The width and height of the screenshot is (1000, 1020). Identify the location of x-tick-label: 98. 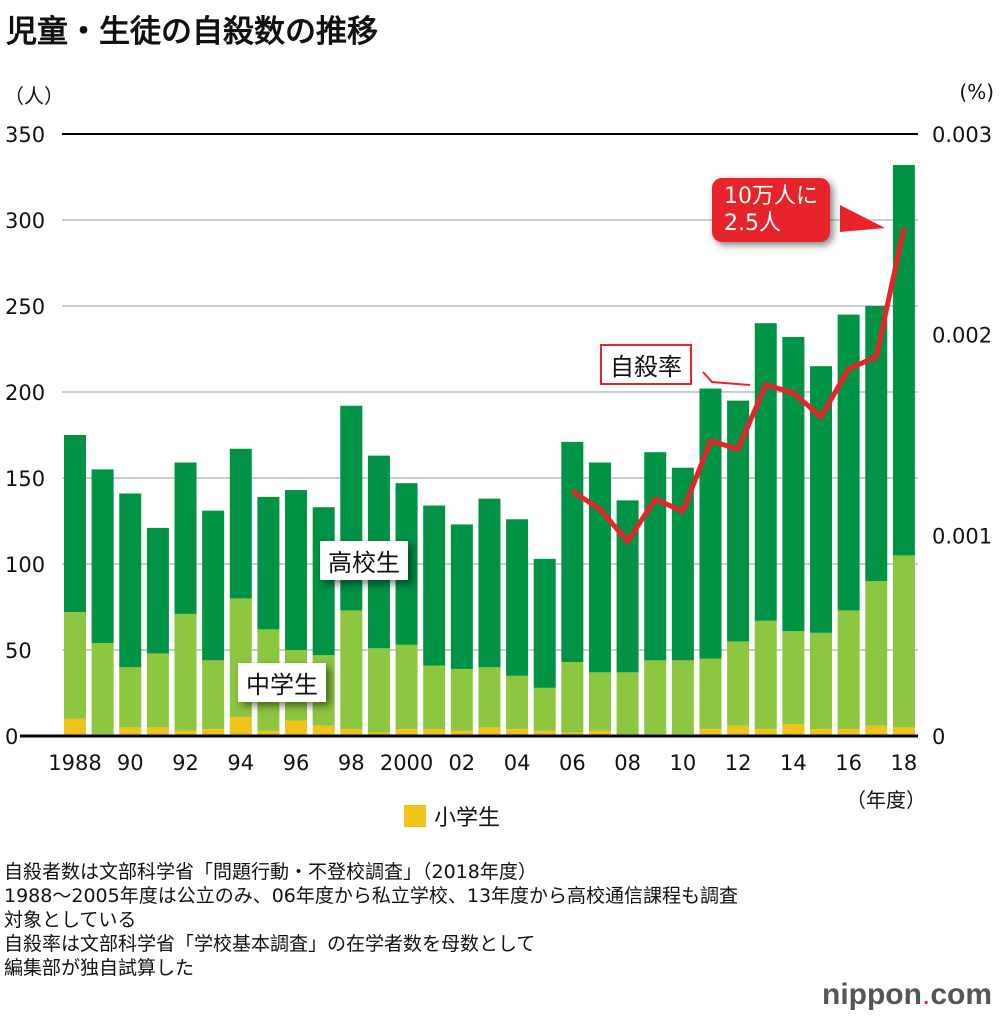
(351, 763).